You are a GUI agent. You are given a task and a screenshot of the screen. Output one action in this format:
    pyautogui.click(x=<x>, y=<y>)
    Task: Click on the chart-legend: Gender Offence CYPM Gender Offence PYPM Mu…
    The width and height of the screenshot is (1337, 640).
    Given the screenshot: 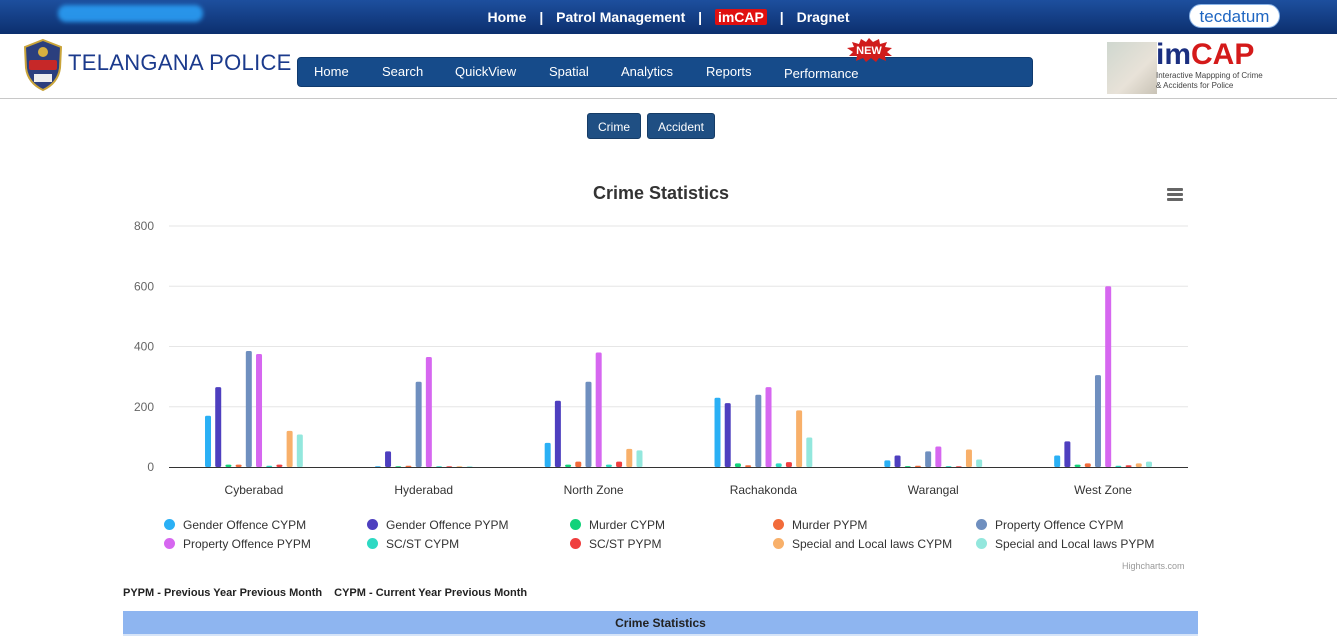 What is the action you would take?
    pyautogui.click(x=679, y=538)
    